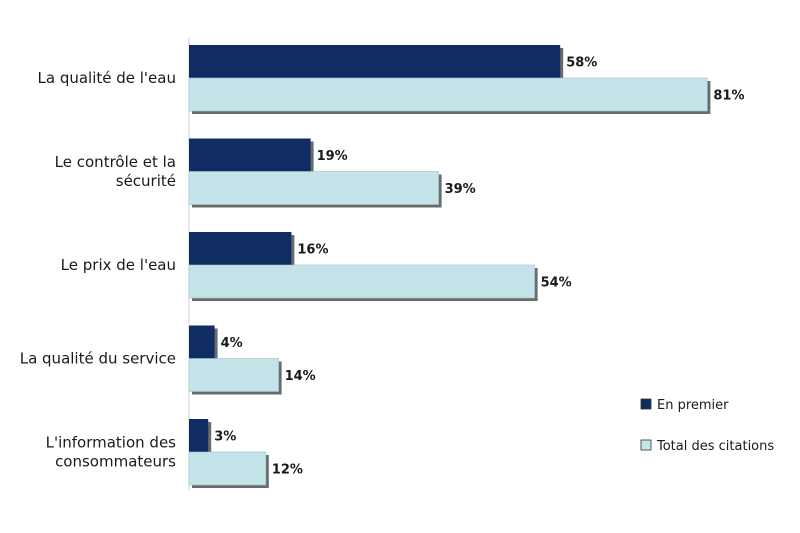  I want to click on data-label: 4%, so click(232, 343).